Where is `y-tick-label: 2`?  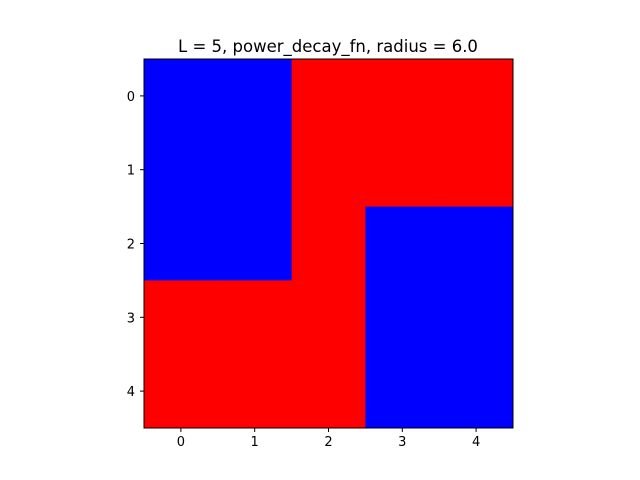
y-tick-label: 2 is located at coordinates (131, 245).